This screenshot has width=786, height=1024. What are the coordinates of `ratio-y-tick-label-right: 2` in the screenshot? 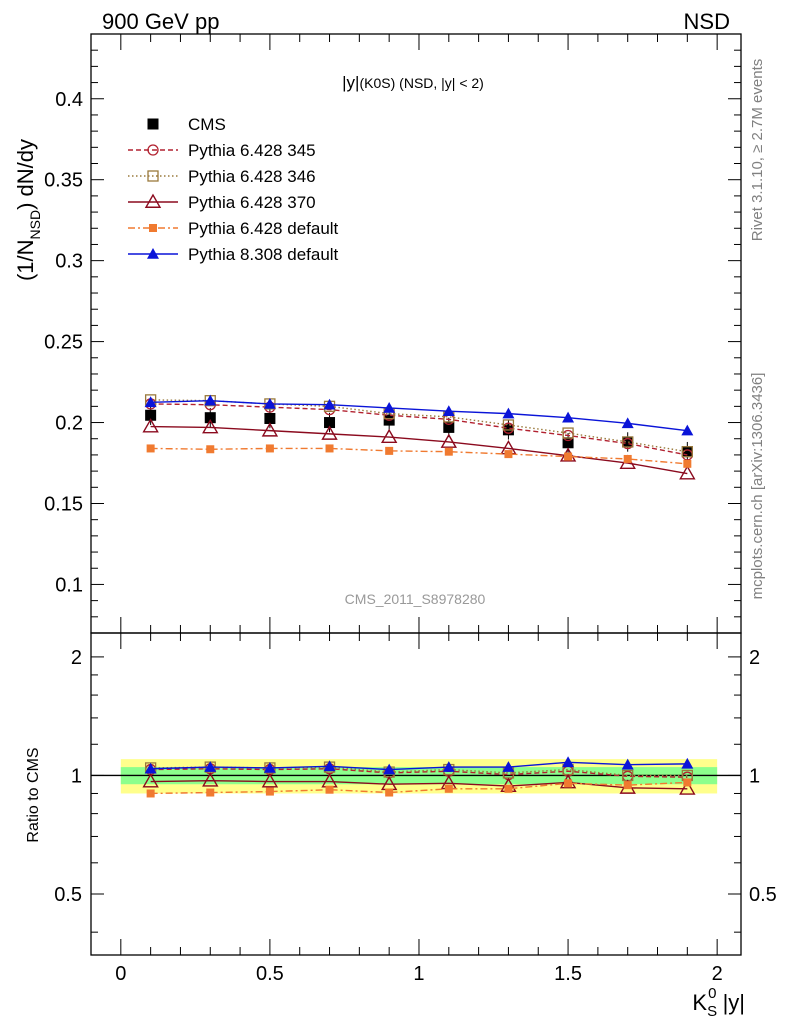 It's located at (754, 658).